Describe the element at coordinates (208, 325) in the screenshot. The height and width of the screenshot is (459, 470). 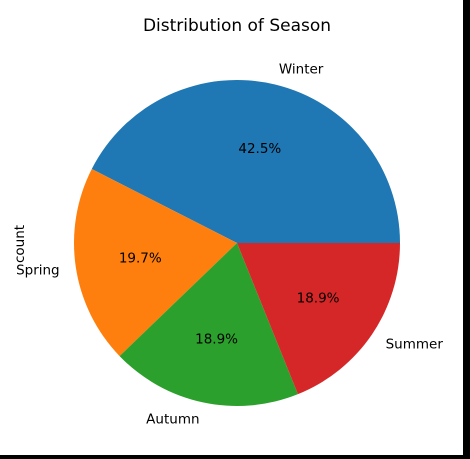
I see `pie-slice-autumn` at that location.